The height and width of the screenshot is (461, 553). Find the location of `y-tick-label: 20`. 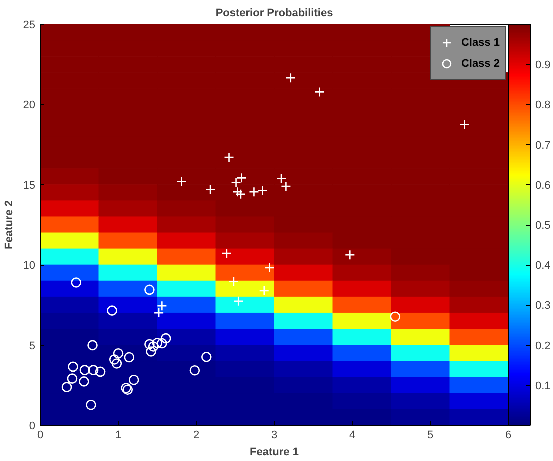

y-tick-label: 20 is located at coordinates (29, 106).